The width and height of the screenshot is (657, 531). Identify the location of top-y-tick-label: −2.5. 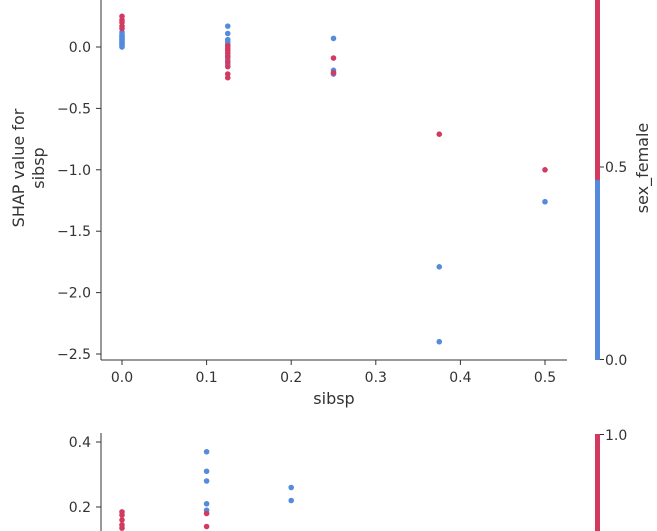
(74, 355).